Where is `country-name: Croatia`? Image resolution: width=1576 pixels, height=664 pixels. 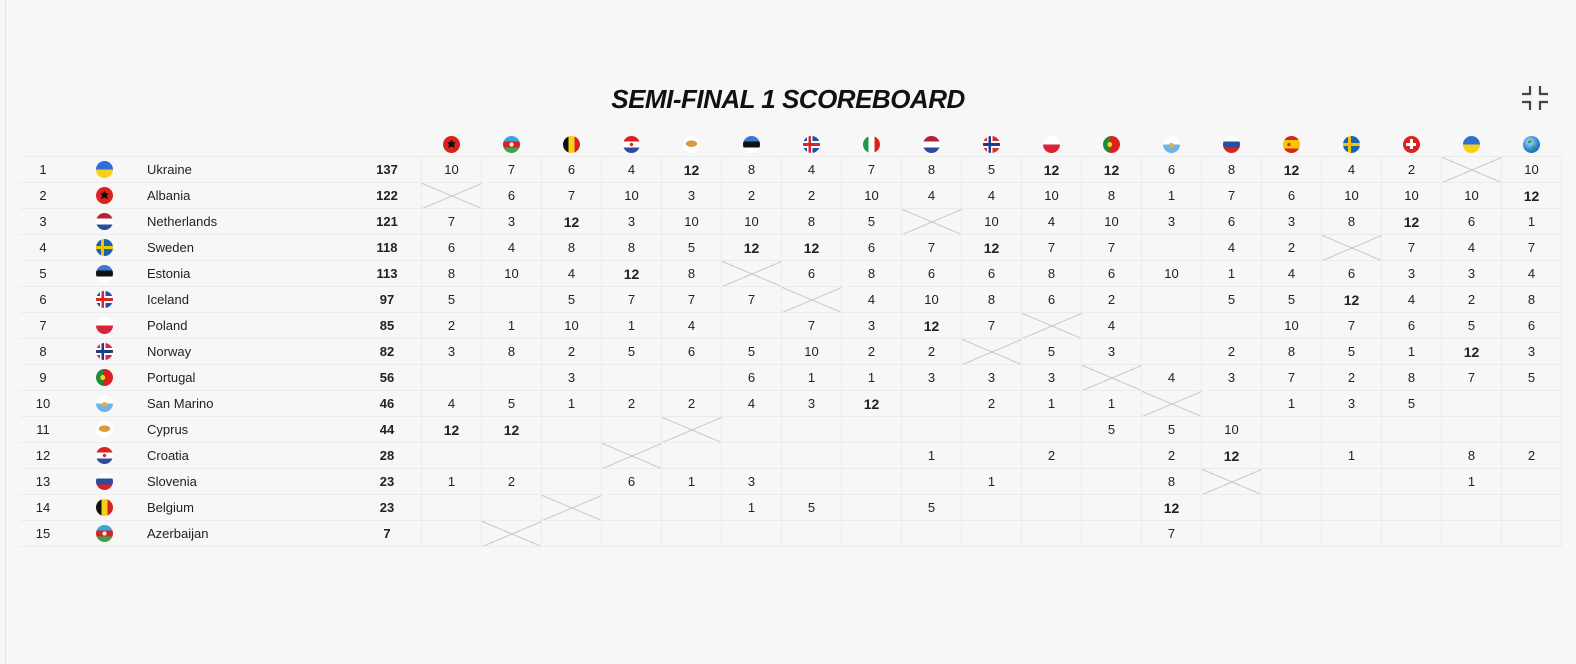 country-name: Croatia is located at coordinates (248, 455).